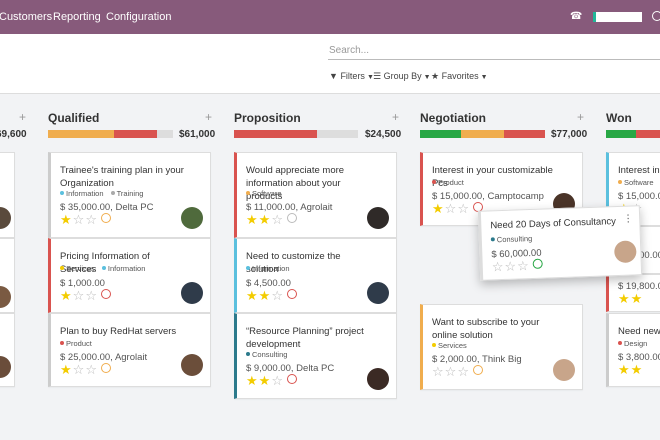 The image size is (660, 440). Describe the element at coordinates (459, 76) in the screenshot. I see `favorites-button: ★ Favorites ▼` at that location.